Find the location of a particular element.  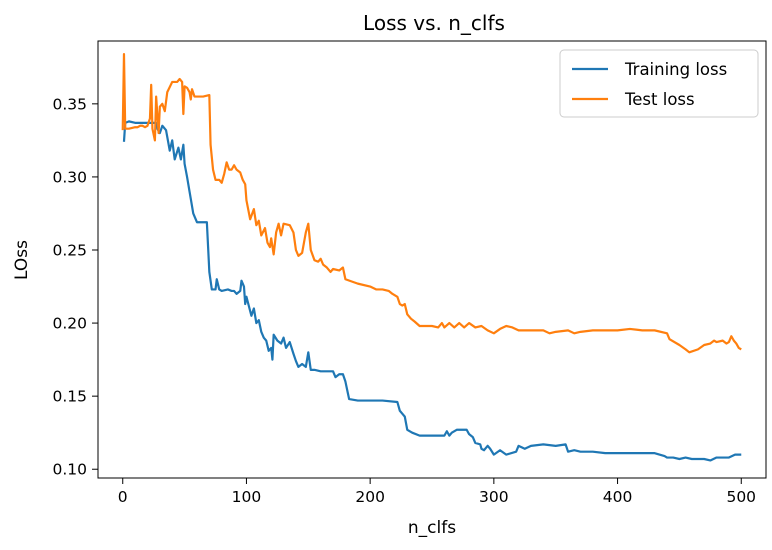

x-axis-ticks: 0 100 200 300 400 500 is located at coordinates (437, 492).